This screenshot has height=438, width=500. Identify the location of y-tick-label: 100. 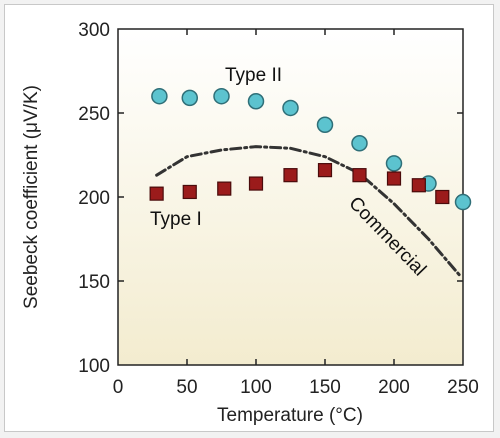
(94, 366).